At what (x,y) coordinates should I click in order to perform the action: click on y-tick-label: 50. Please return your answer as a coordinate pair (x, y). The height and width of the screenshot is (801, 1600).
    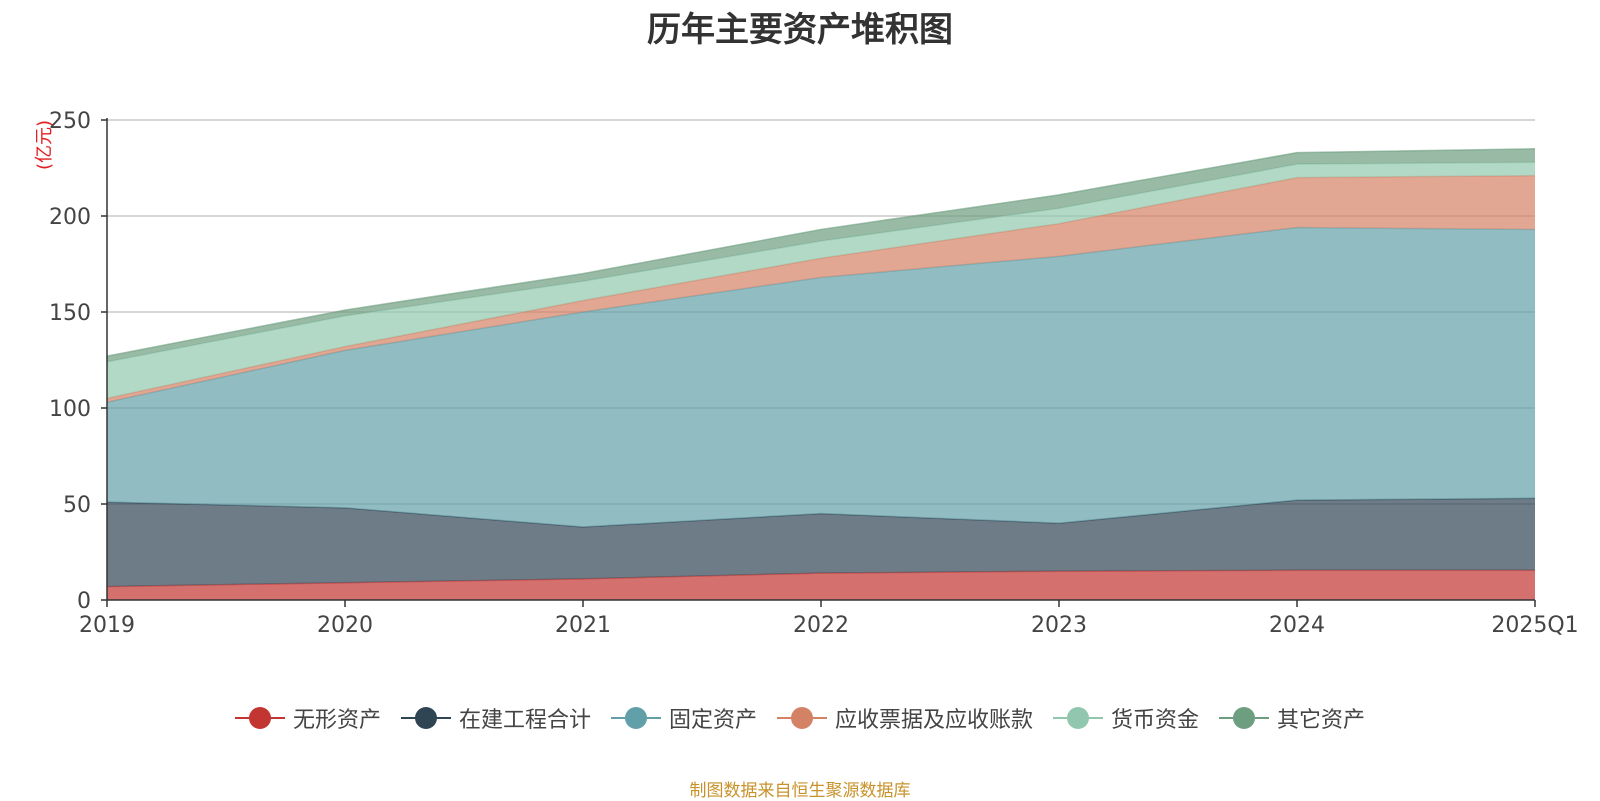
    Looking at the image, I should click on (77, 505).